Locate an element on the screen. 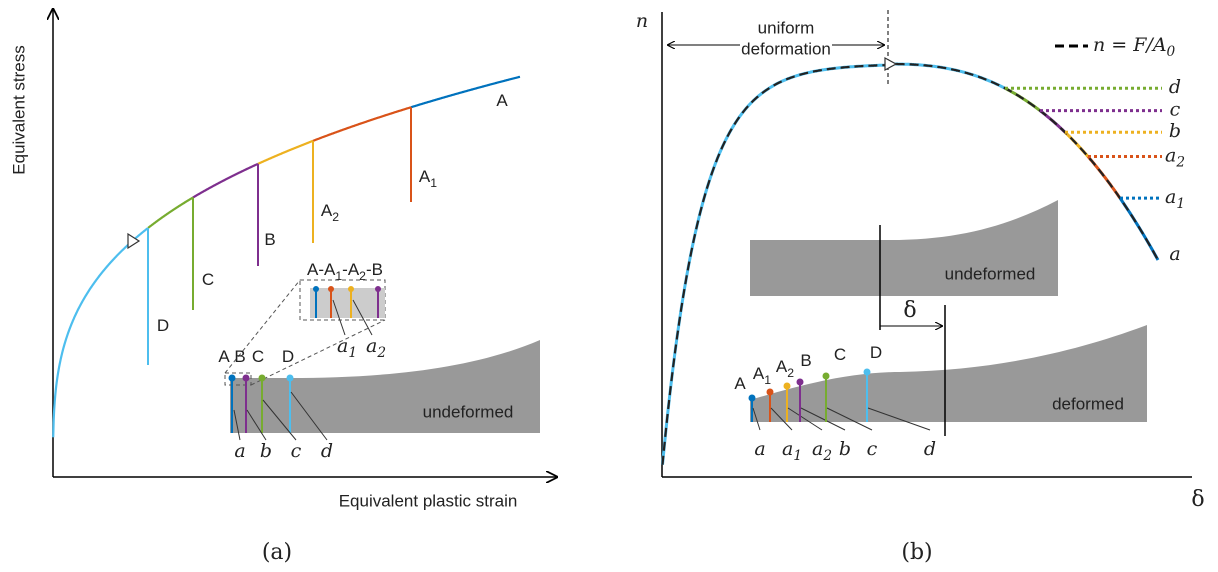 The image size is (1218, 572). curve-label: a2 is located at coordinates (1175, 158).